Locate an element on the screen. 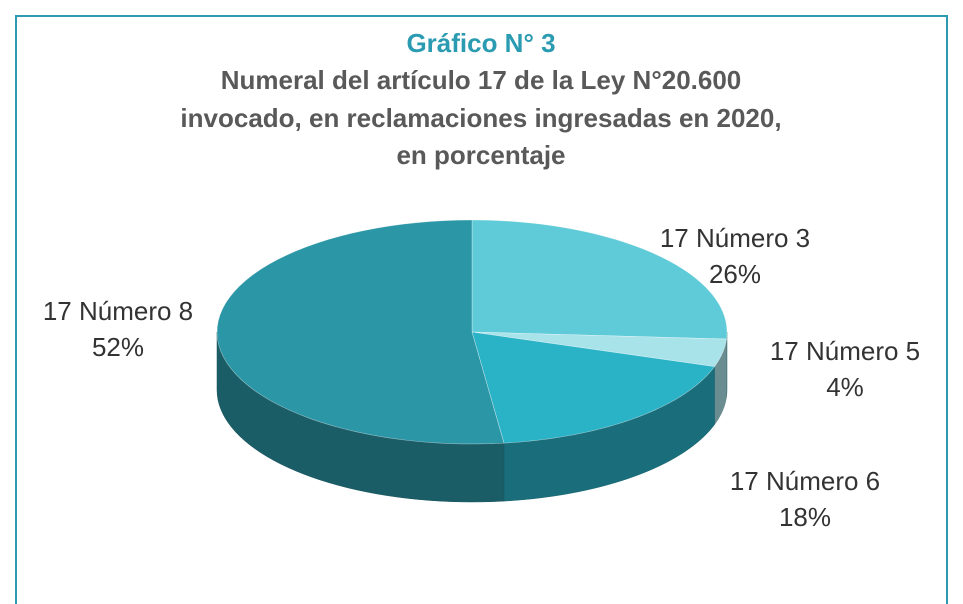 This screenshot has height=604, width=963. slice-label: 17 Número 5 is located at coordinates (845, 351).